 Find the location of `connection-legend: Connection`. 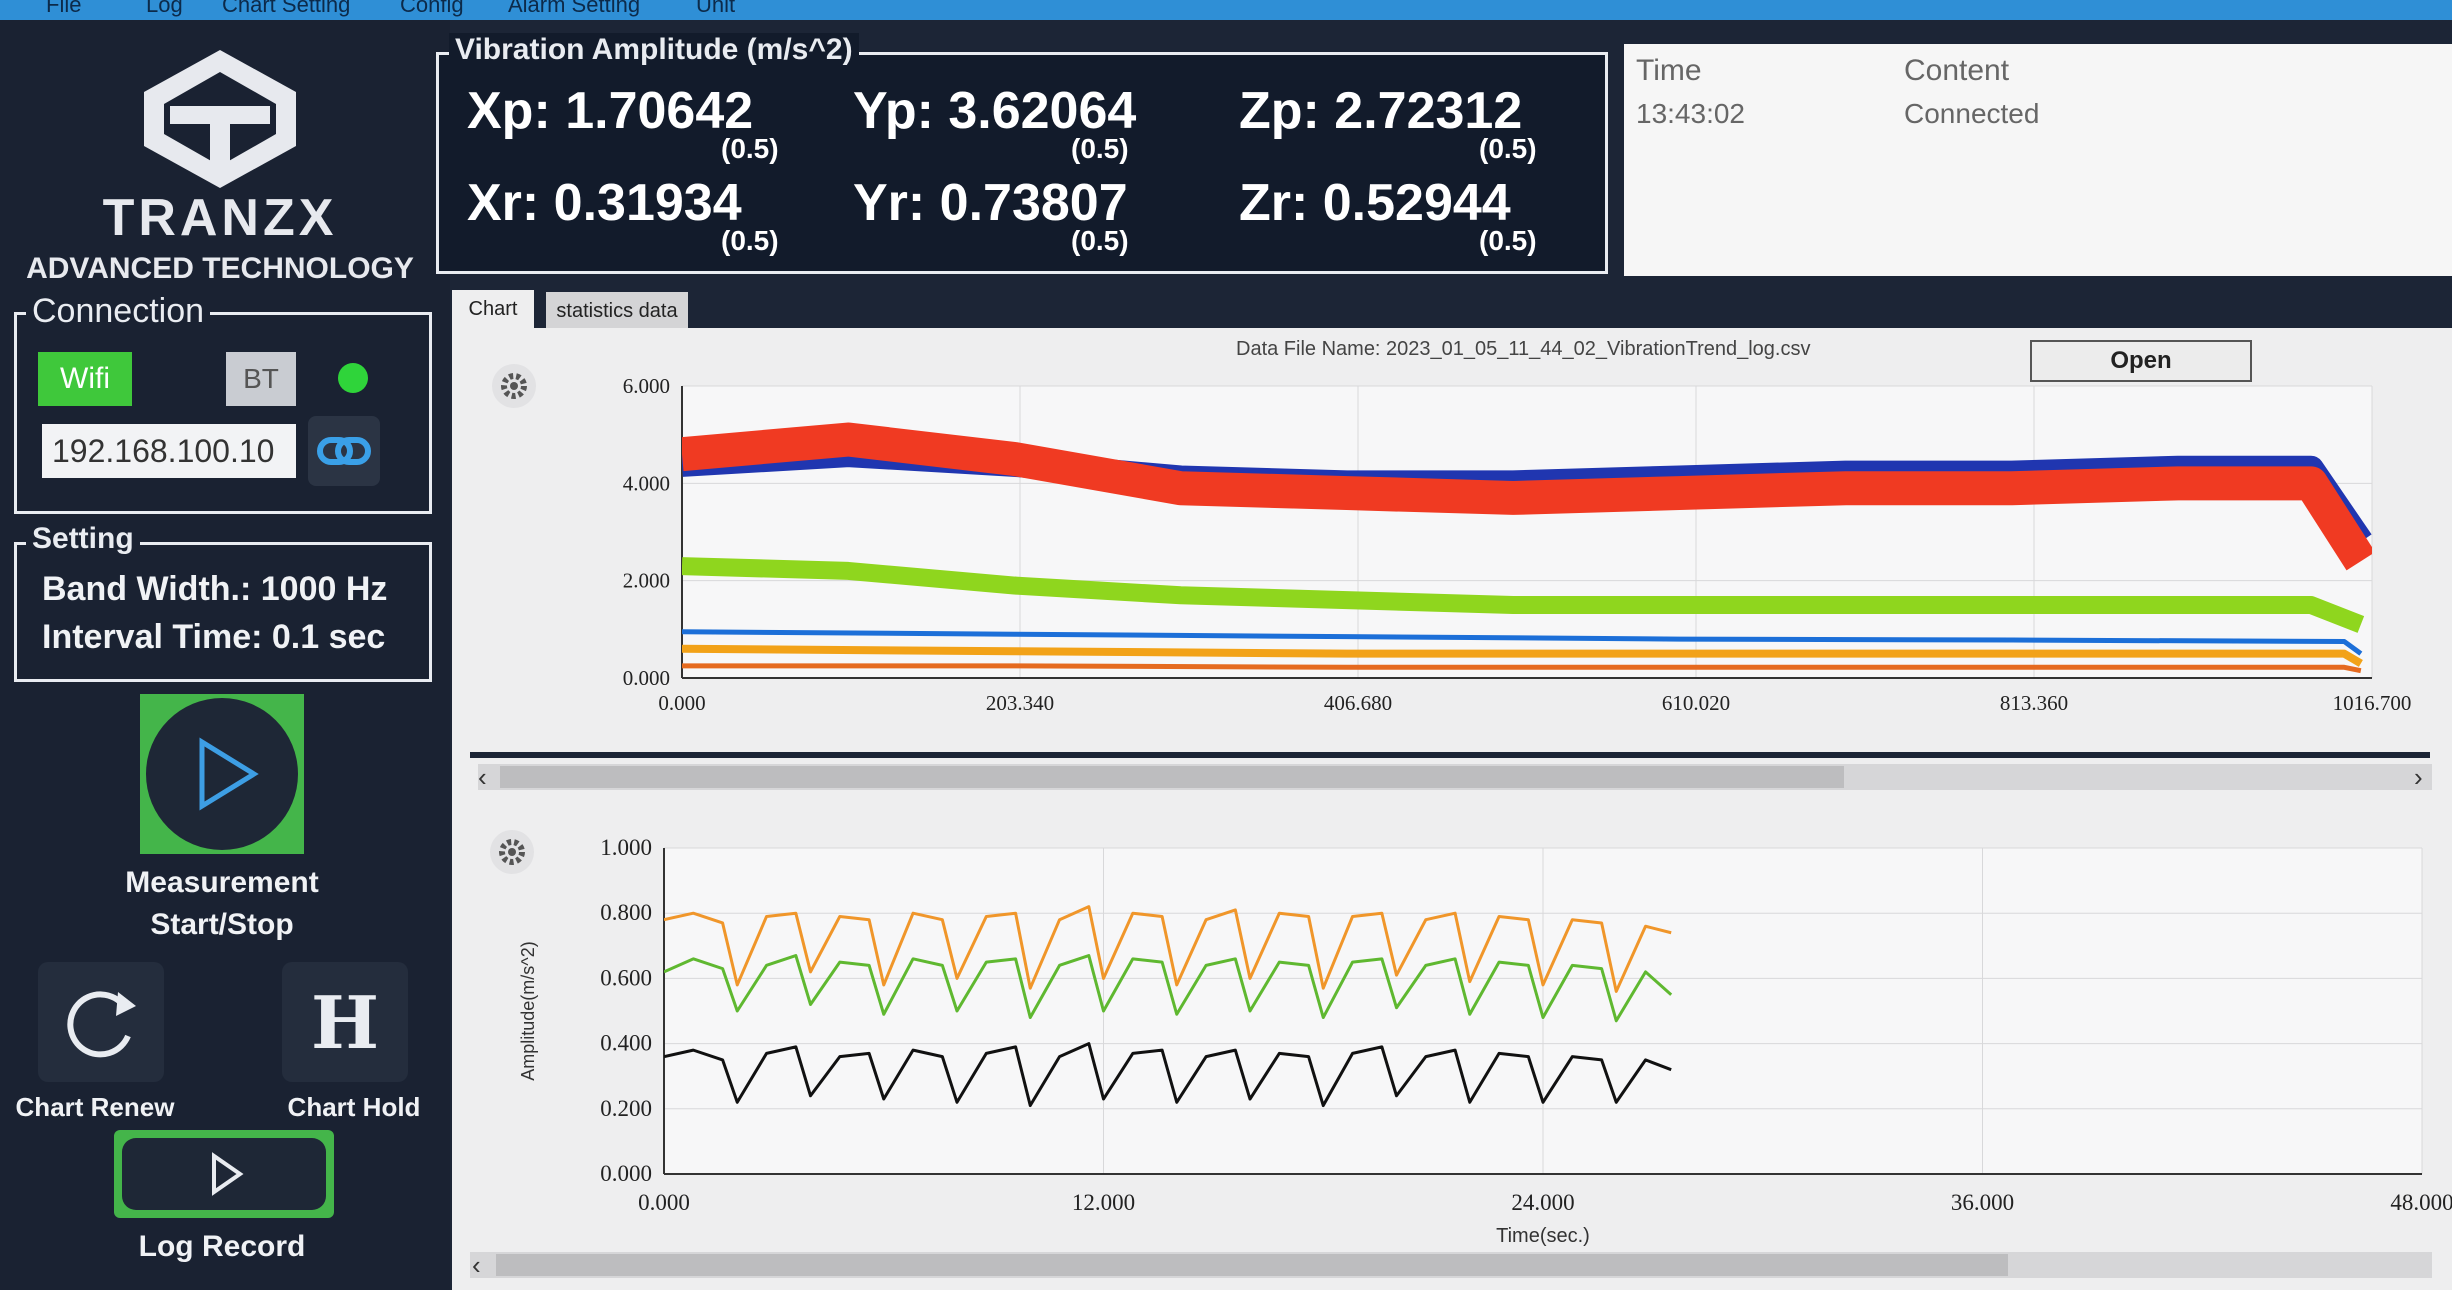

connection-legend: Connection is located at coordinates (118, 311).